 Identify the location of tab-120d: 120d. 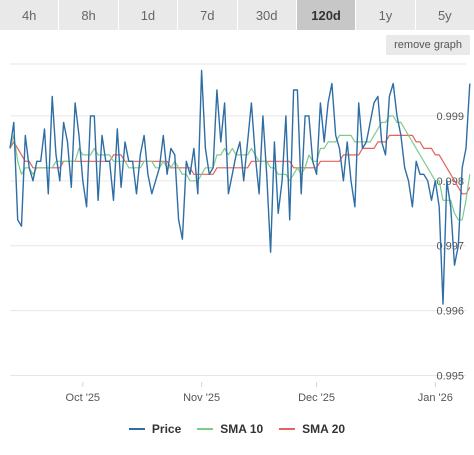
(326, 15).